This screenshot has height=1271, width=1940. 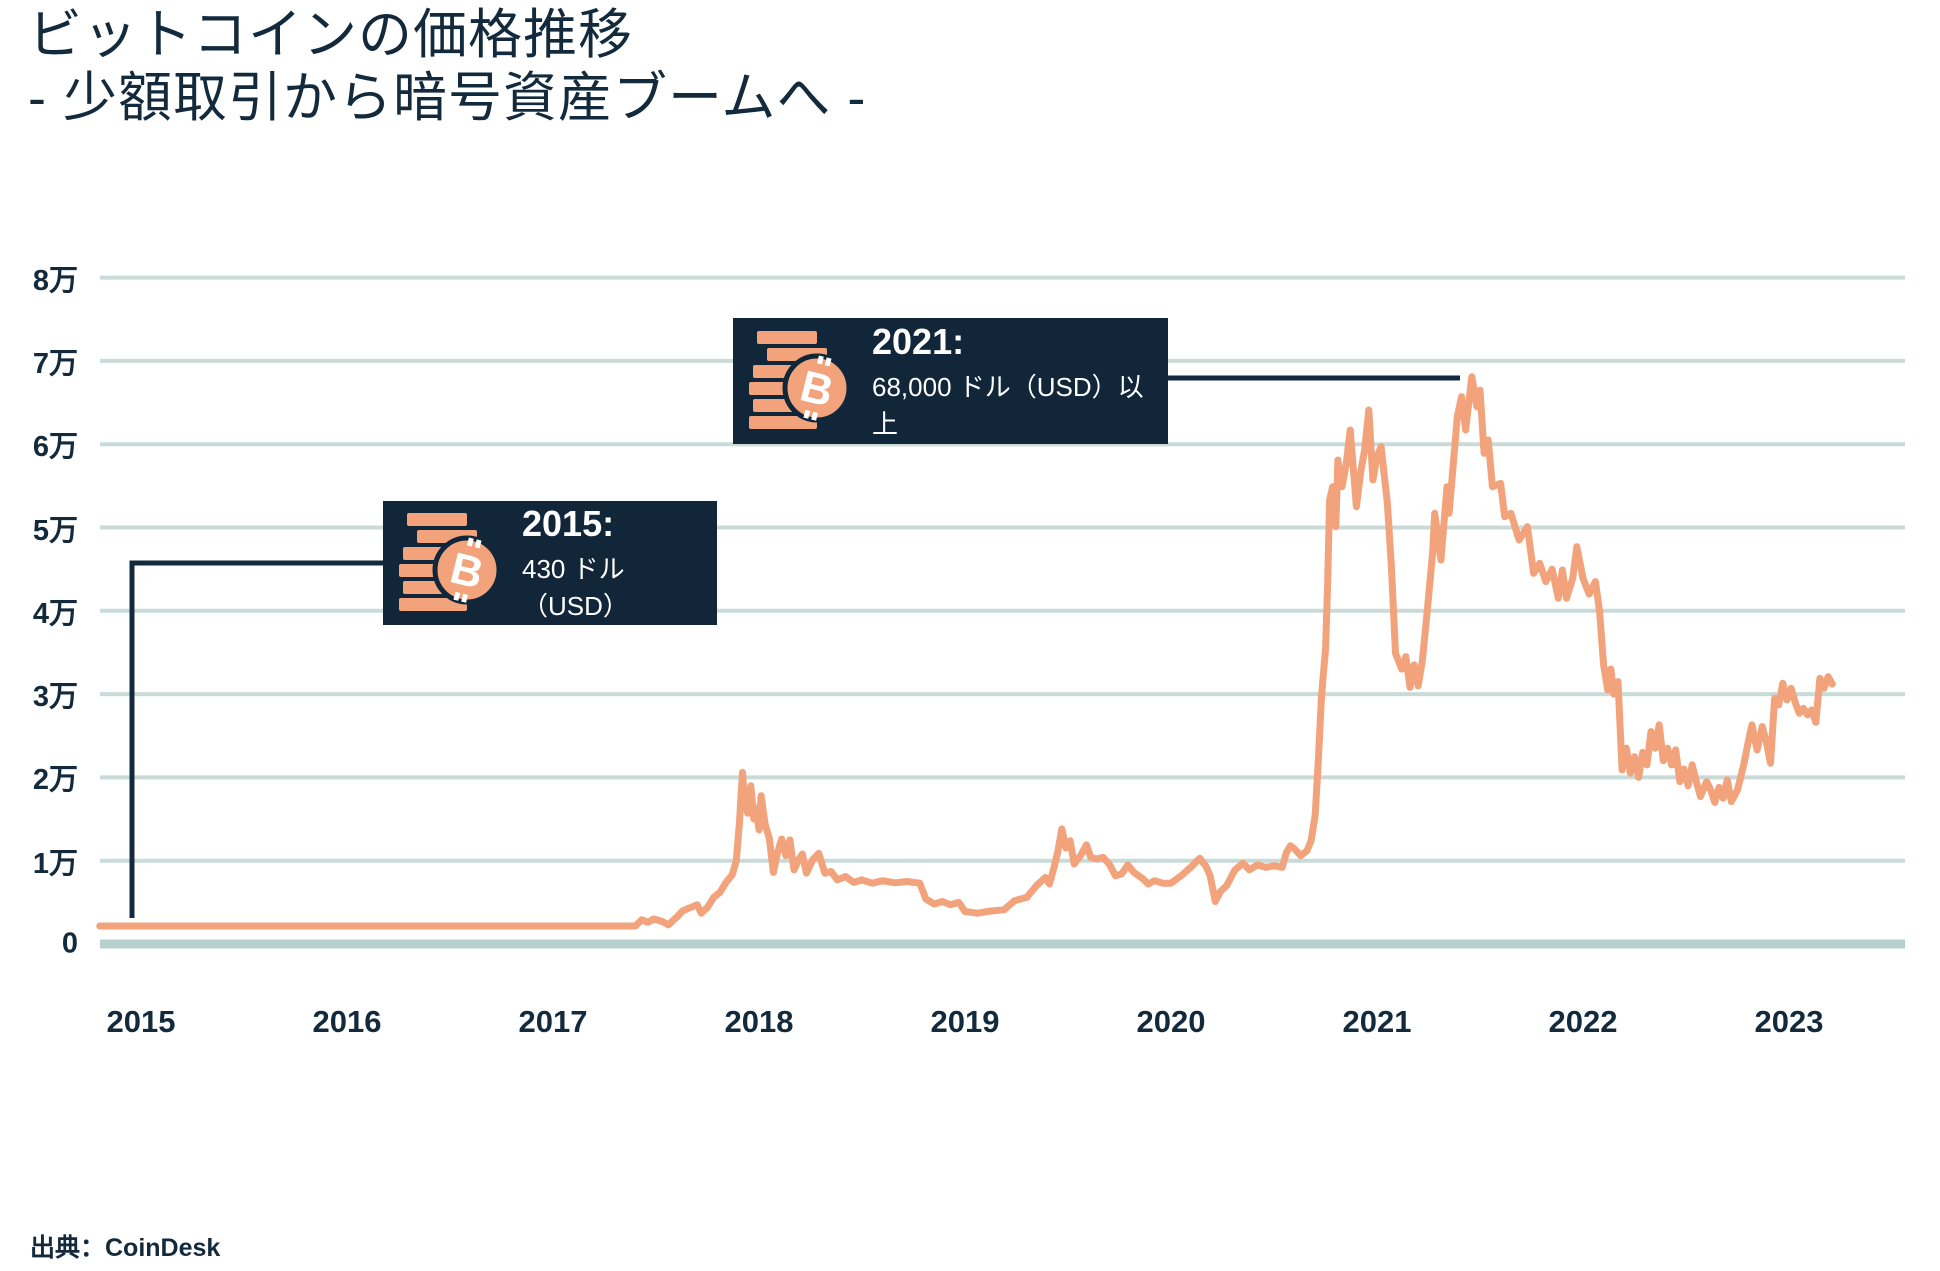 What do you see at coordinates (69, 943) in the screenshot?
I see `y-tick-0: 0` at bounding box center [69, 943].